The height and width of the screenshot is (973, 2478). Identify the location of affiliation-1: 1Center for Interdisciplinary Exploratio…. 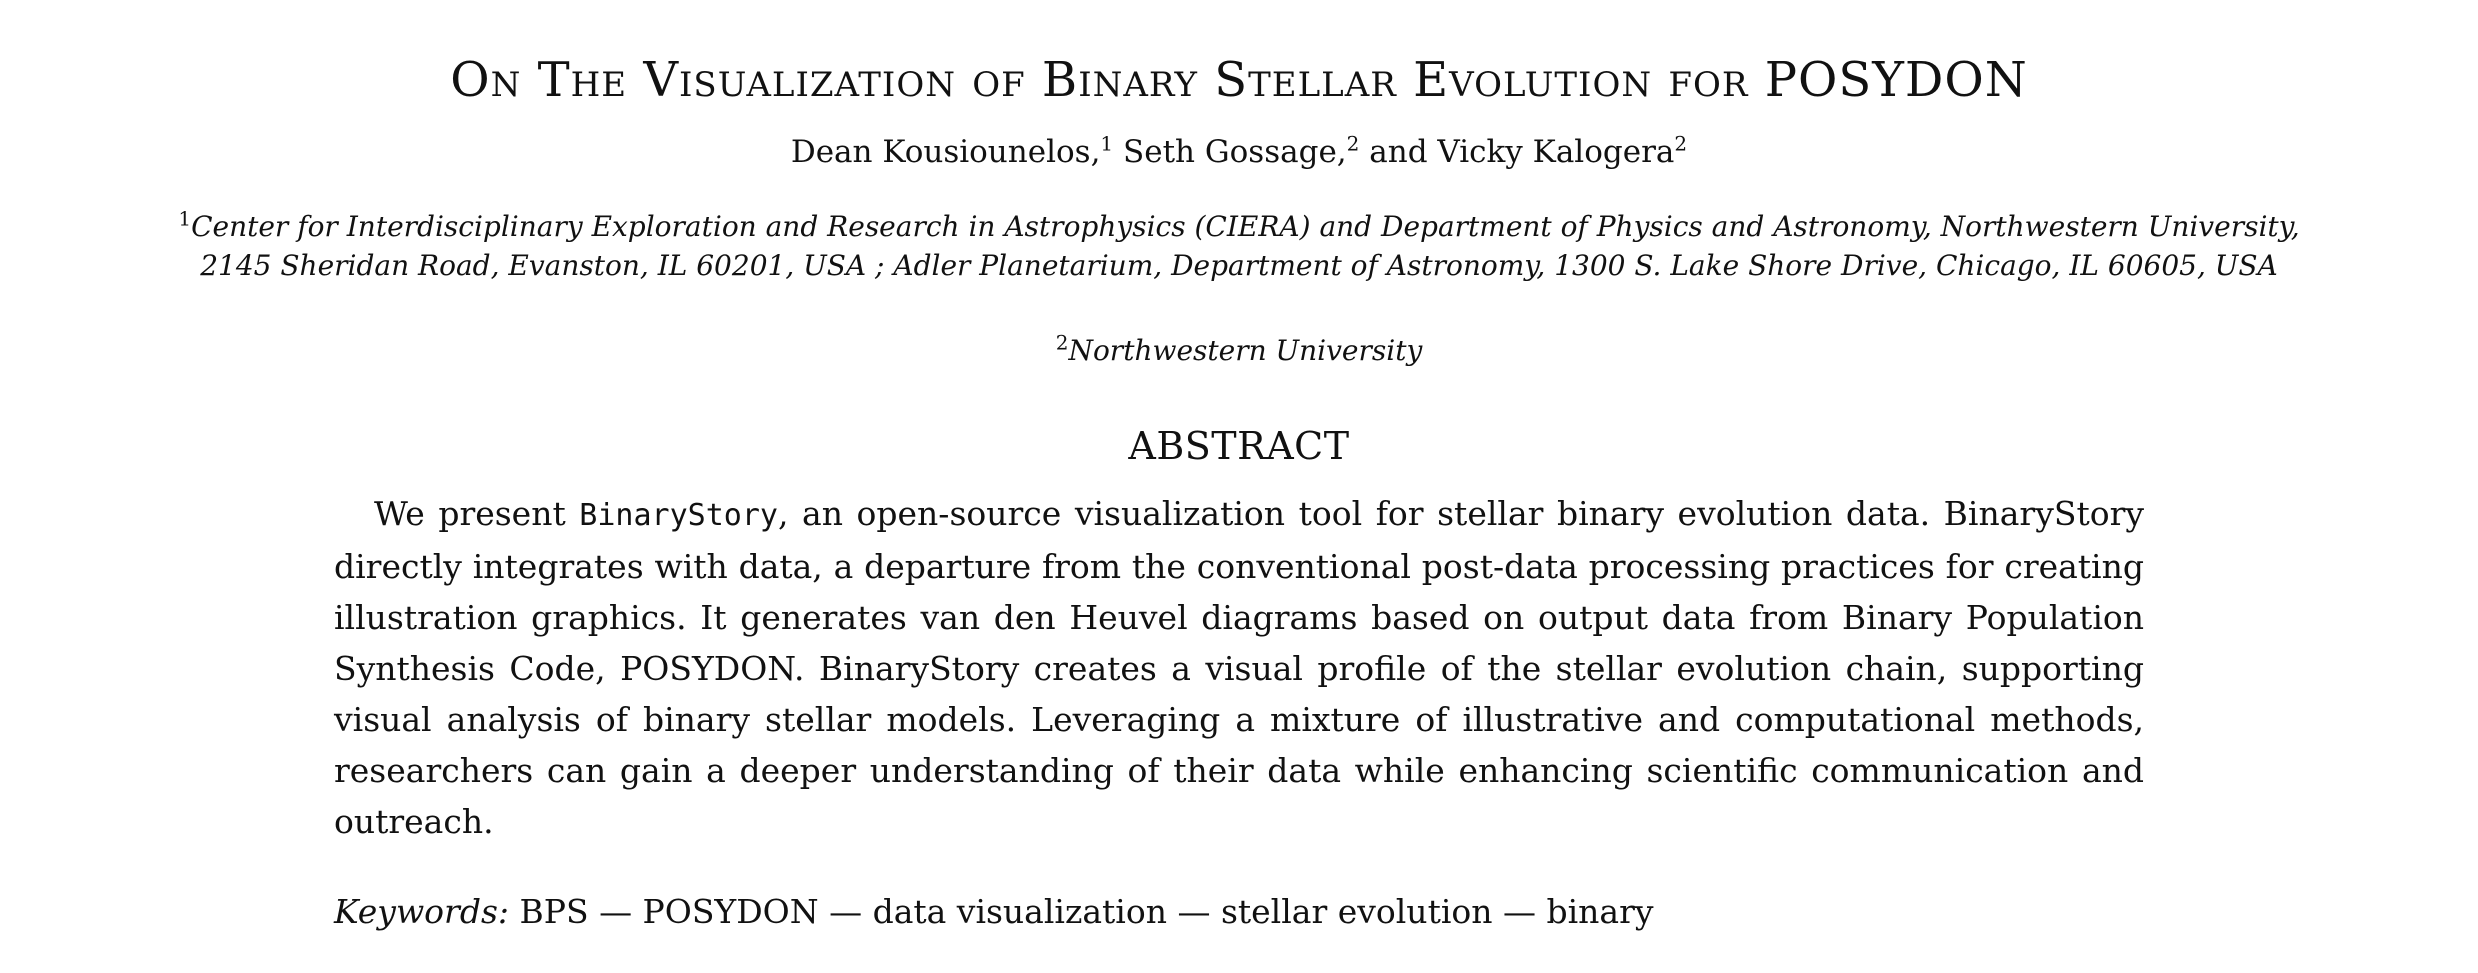
(1239, 246).